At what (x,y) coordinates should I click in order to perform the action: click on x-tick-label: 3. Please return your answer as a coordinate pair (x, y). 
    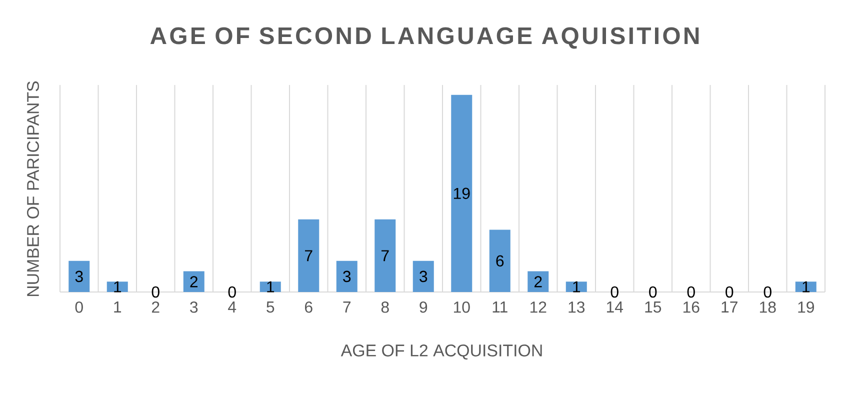
    Looking at the image, I should click on (194, 307).